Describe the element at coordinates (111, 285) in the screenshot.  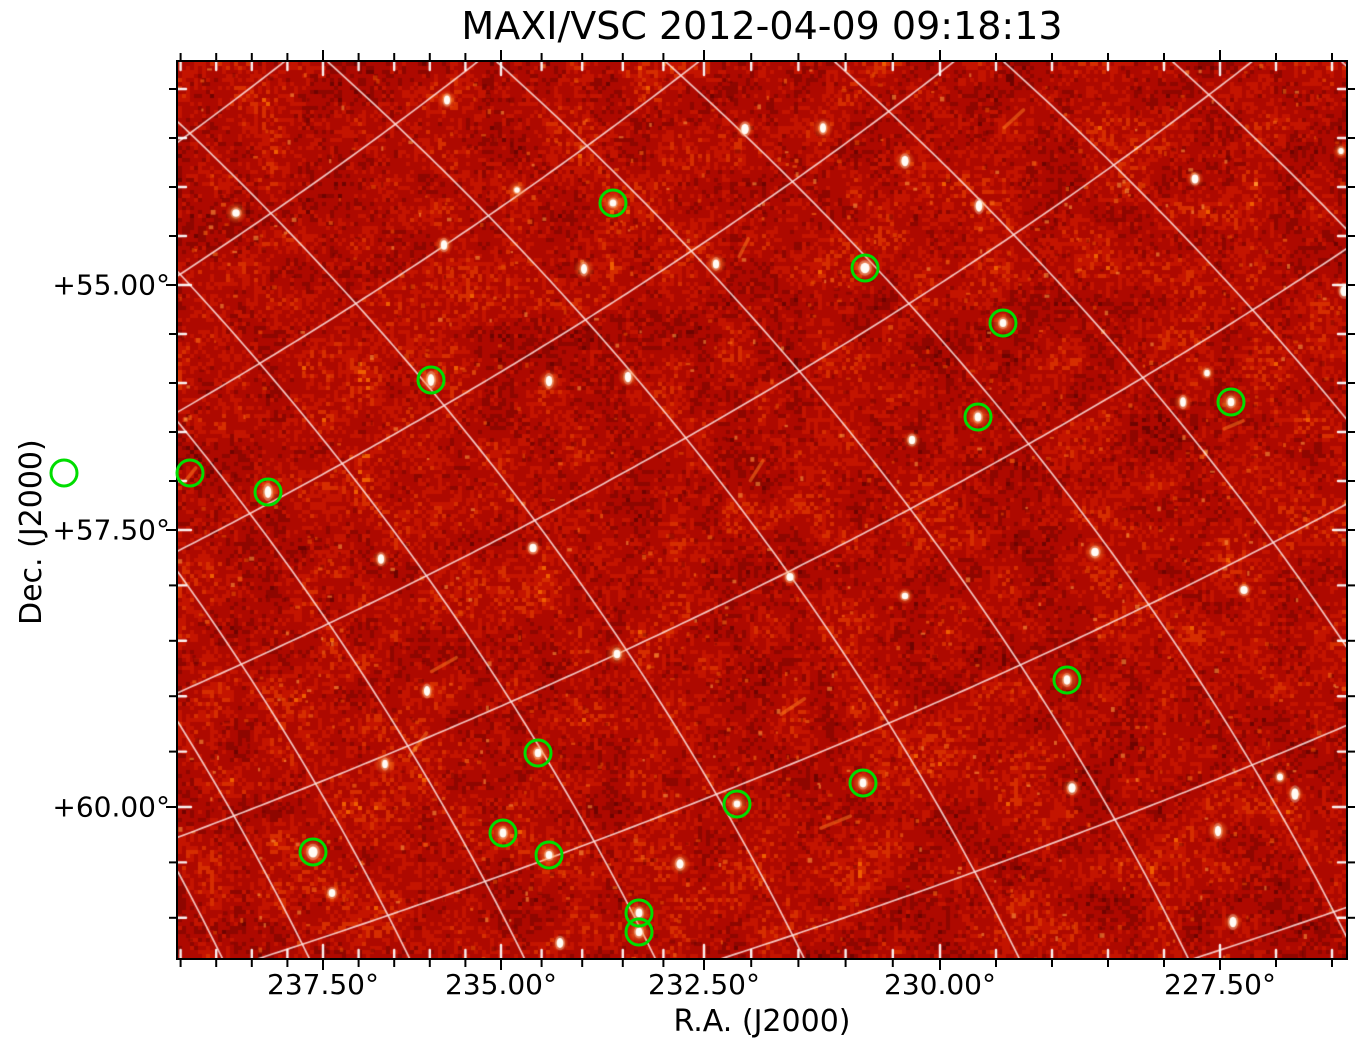
I see `y-tick-label: +55.00°` at that location.